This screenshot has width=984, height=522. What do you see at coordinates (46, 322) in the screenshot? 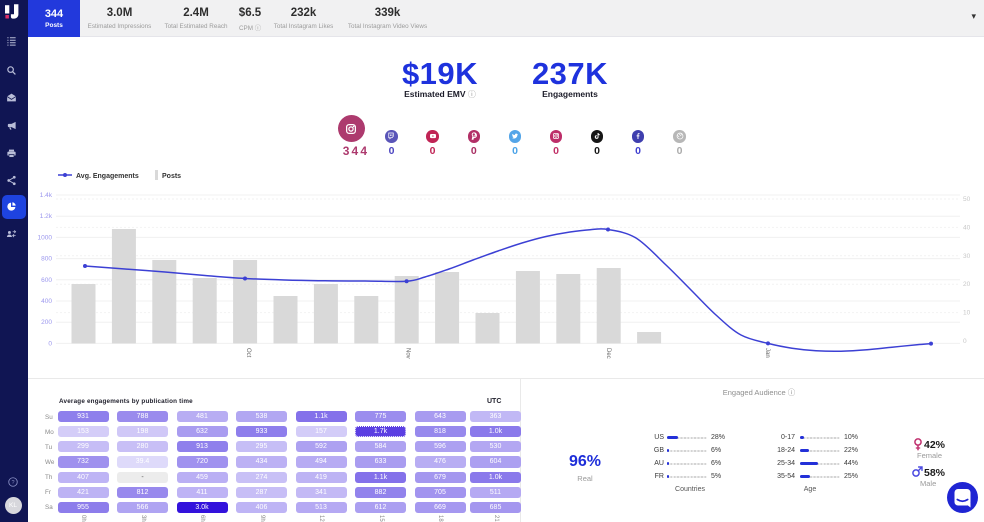
I see `svg-text: 200` at bounding box center [46, 322].